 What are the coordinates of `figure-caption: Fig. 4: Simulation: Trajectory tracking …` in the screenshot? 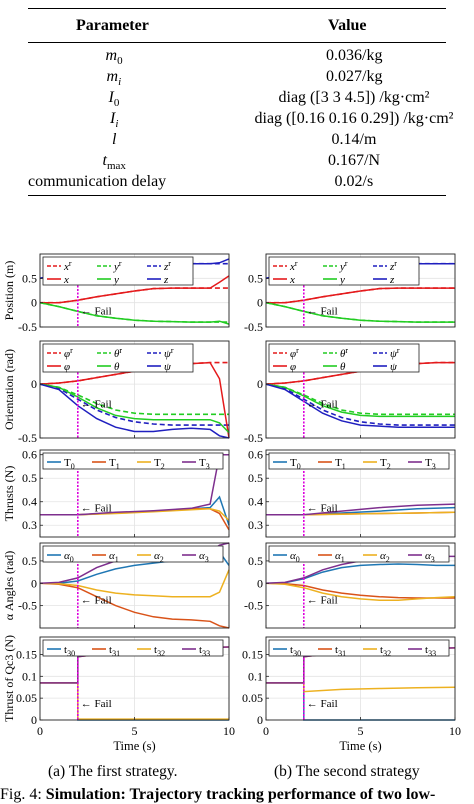 It's located at (217, 795).